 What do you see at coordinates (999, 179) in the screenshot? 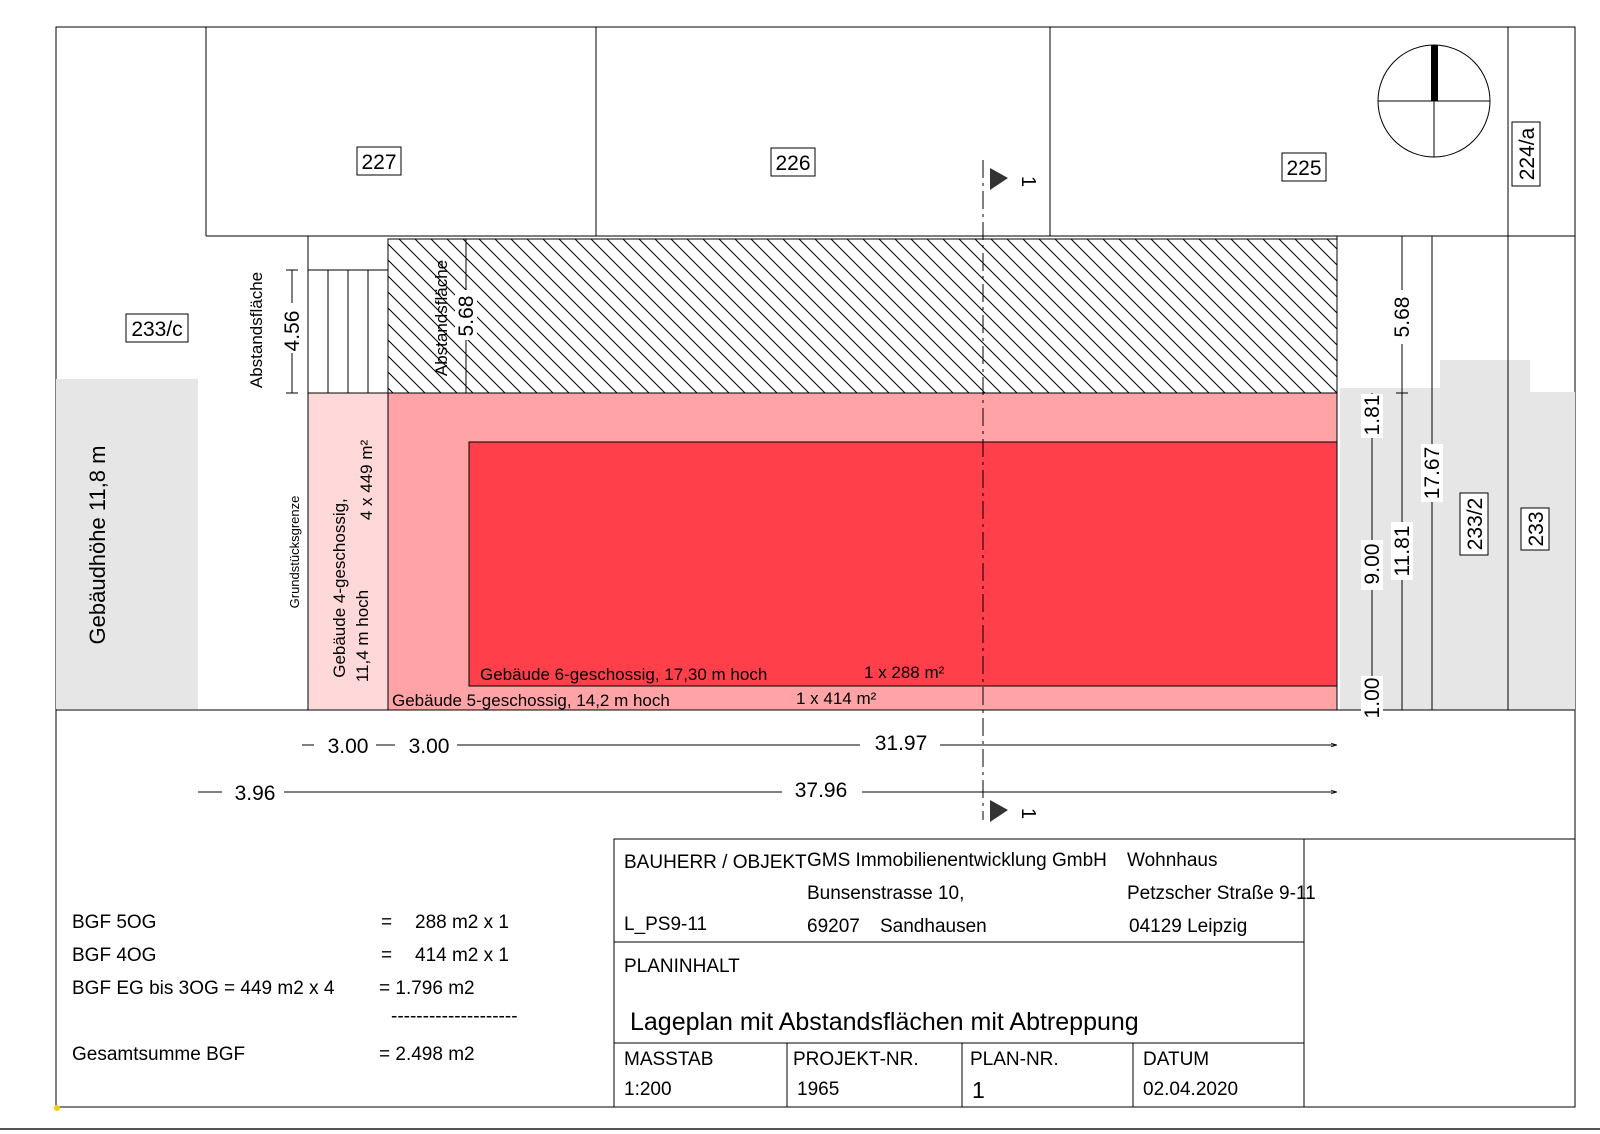
I see `section-marker-top-icon` at bounding box center [999, 179].